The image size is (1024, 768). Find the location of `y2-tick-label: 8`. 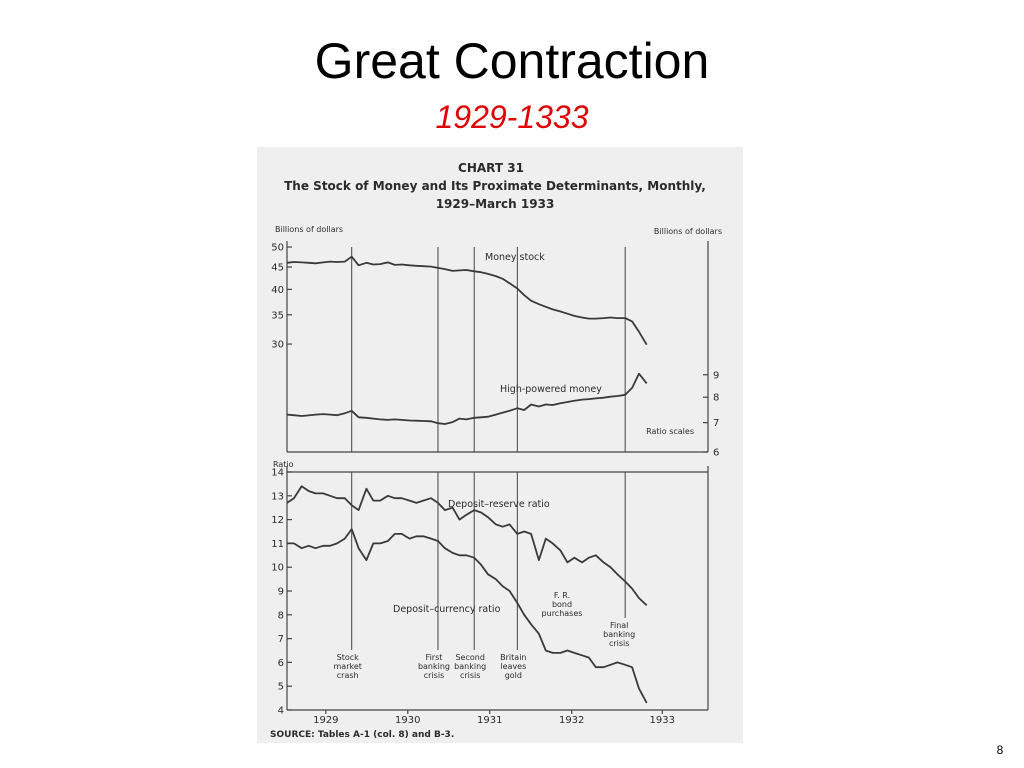

y2-tick-label: 8 is located at coordinates (716, 398).